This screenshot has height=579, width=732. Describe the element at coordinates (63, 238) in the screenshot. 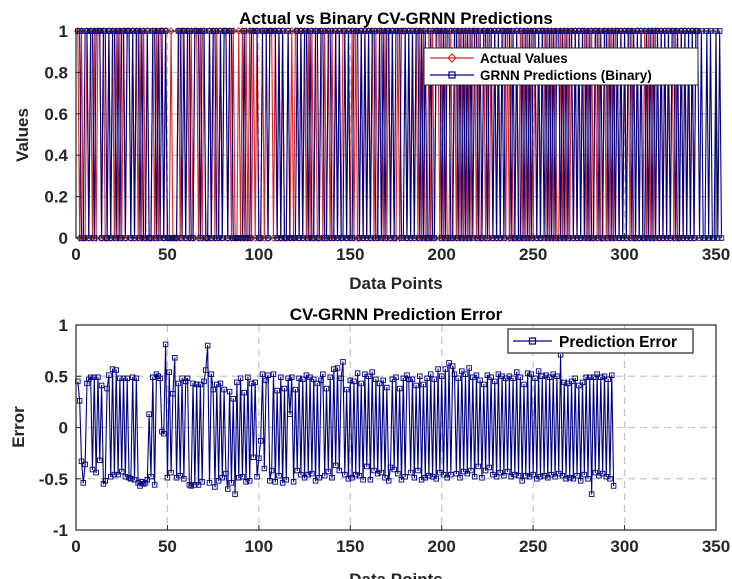

I see `y-tick-label-top: 0` at that location.